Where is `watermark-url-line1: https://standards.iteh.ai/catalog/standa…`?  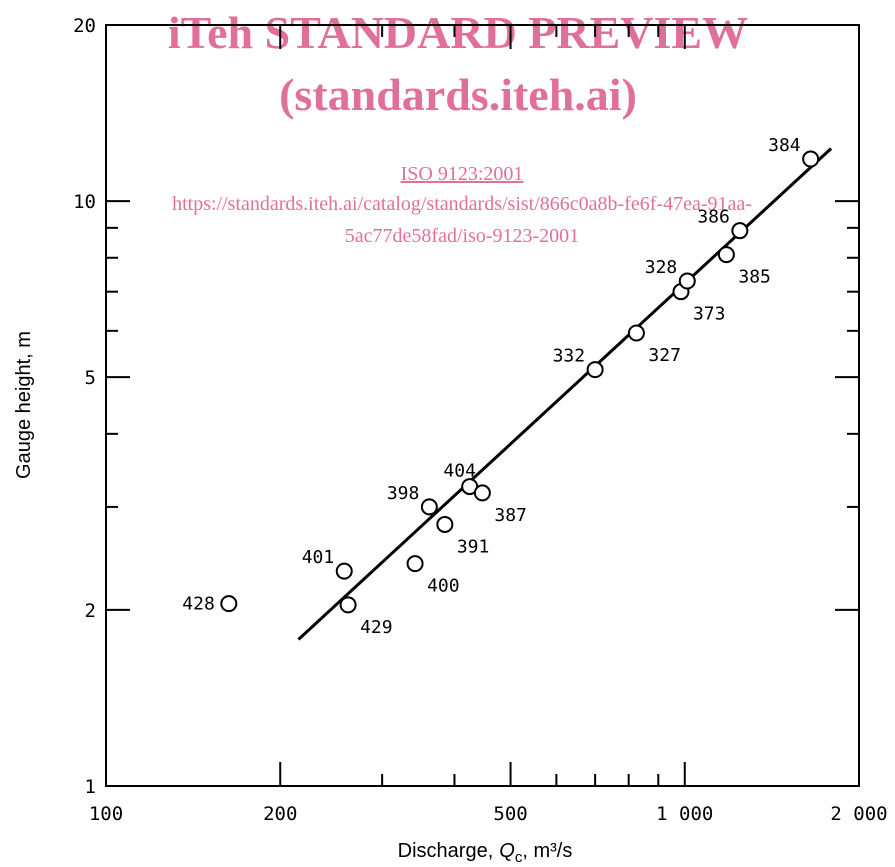 watermark-url-line1: https://standards.iteh.ai/catalog/standa… is located at coordinates (462, 204).